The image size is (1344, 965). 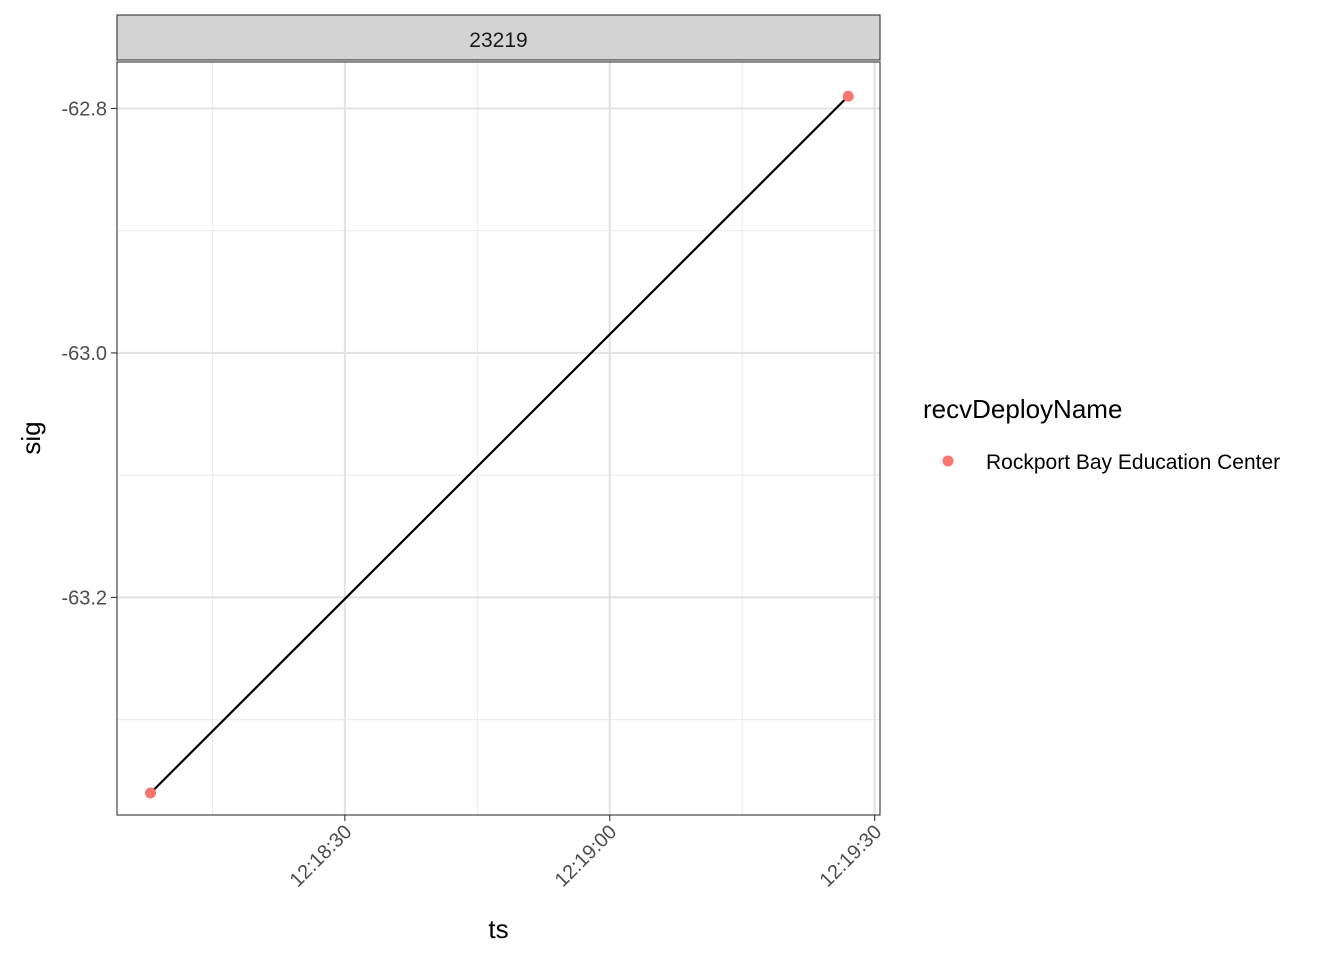 What do you see at coordinates (31, 437) in the screenshot?
I see `y-axis-title: sig` at bounding box center [31, 437].